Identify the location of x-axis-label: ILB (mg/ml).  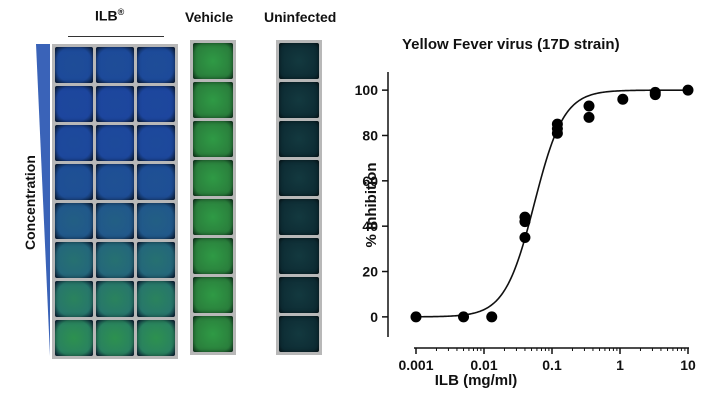
(476, 380).